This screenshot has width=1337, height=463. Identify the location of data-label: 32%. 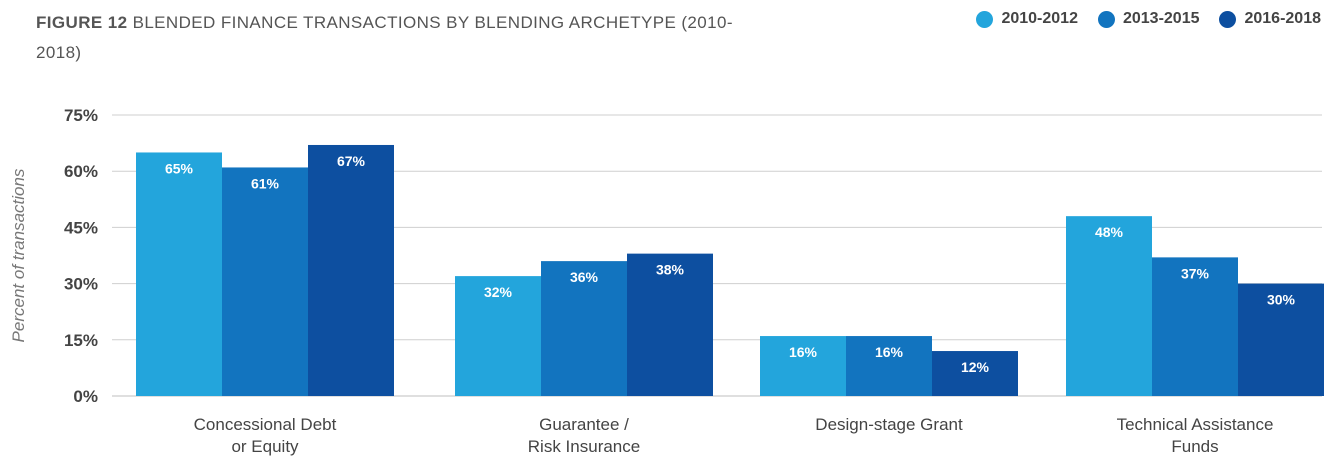
(498, 292).